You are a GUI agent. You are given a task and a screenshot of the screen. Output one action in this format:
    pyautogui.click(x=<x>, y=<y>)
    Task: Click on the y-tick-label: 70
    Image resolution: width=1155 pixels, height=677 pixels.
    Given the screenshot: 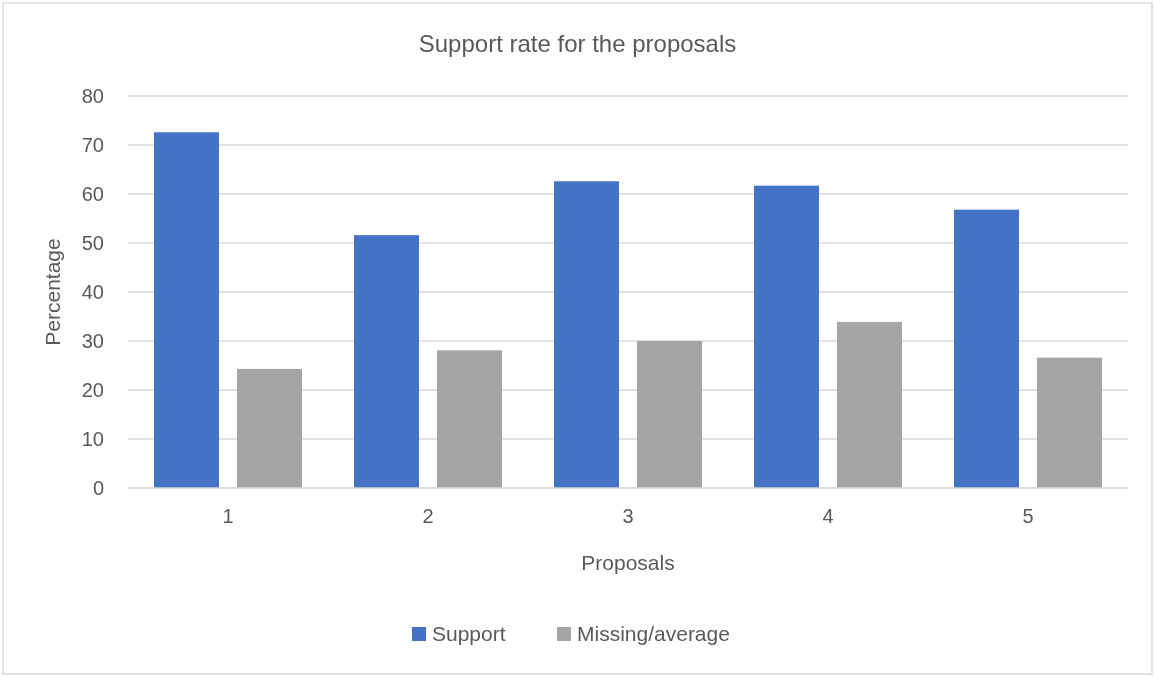 What is the action you would take?
    pyautogui.click(x=92, y=145)
    